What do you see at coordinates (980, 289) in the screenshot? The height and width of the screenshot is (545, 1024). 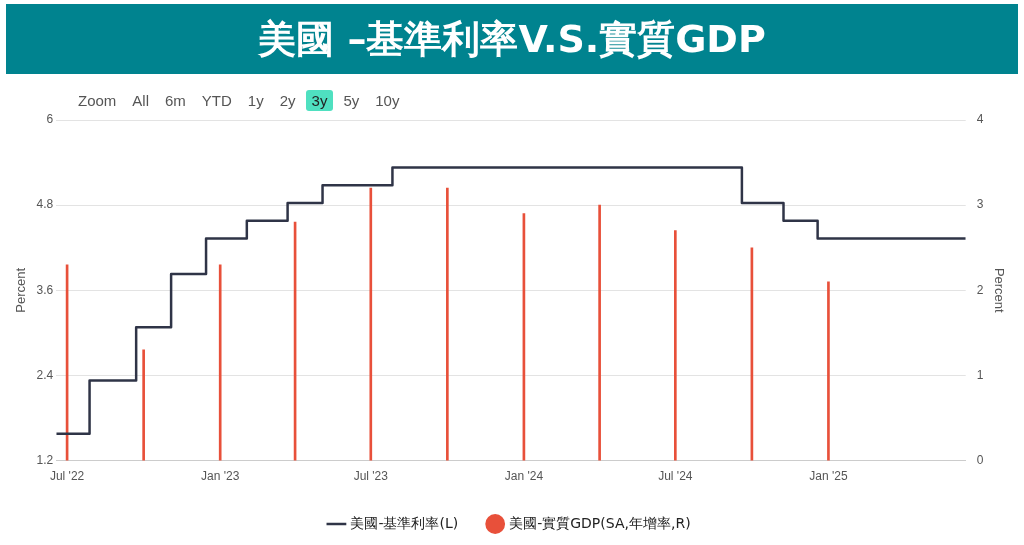 I see `y2-tick-label: 2` at bounding box center [980, 289].